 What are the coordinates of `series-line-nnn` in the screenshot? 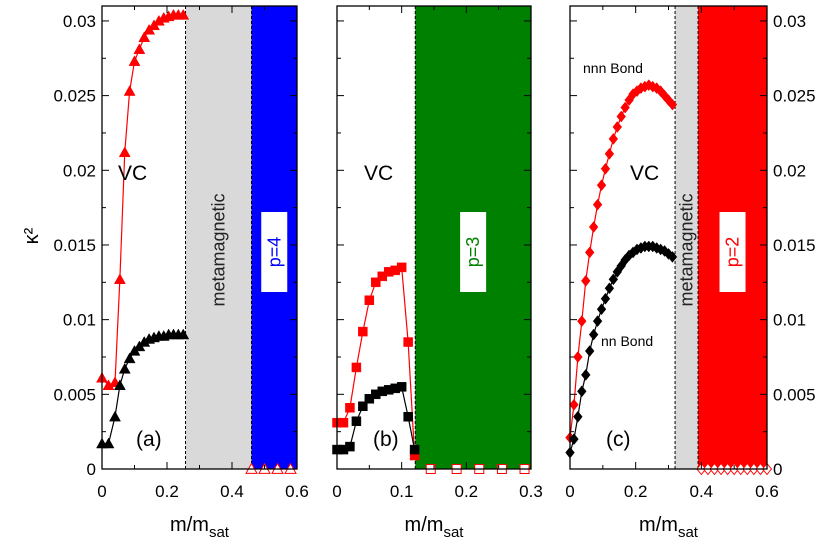 It's located at (142, 200).